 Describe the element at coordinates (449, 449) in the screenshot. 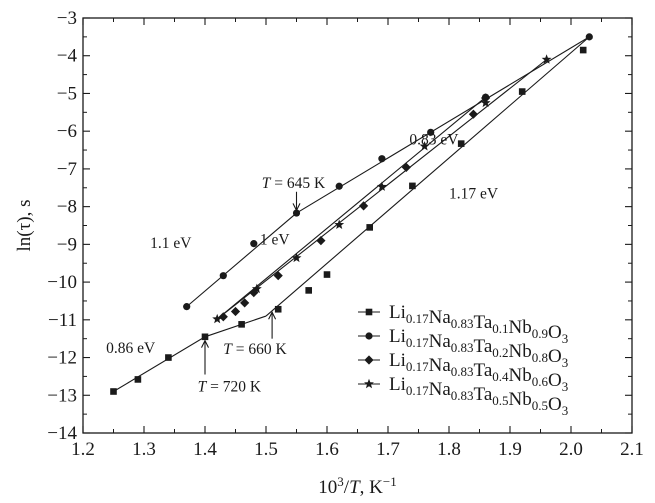

I see `x-tick-label: 1.8` at that location.